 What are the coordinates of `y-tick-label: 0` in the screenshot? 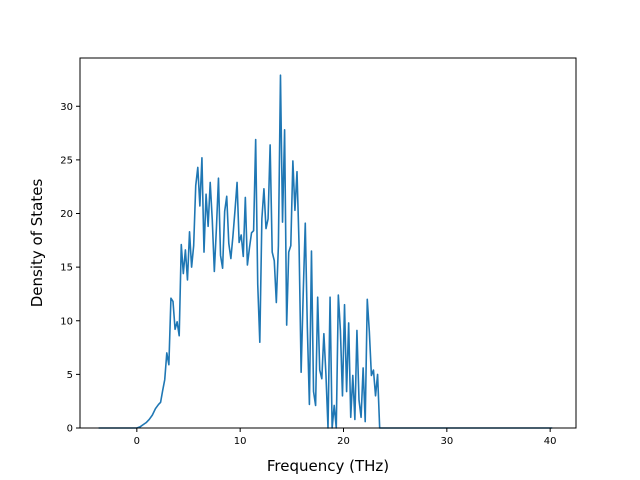 It's located at (70, 429).